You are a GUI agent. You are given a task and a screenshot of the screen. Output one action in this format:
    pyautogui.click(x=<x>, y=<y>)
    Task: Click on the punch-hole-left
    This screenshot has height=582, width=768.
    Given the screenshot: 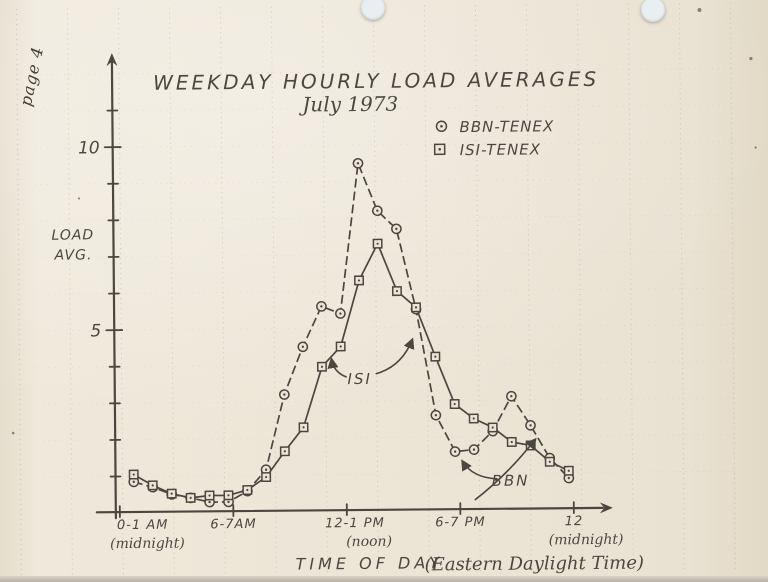 What is the action you would take?
    pyautogui.click(x=373, y=10)
    